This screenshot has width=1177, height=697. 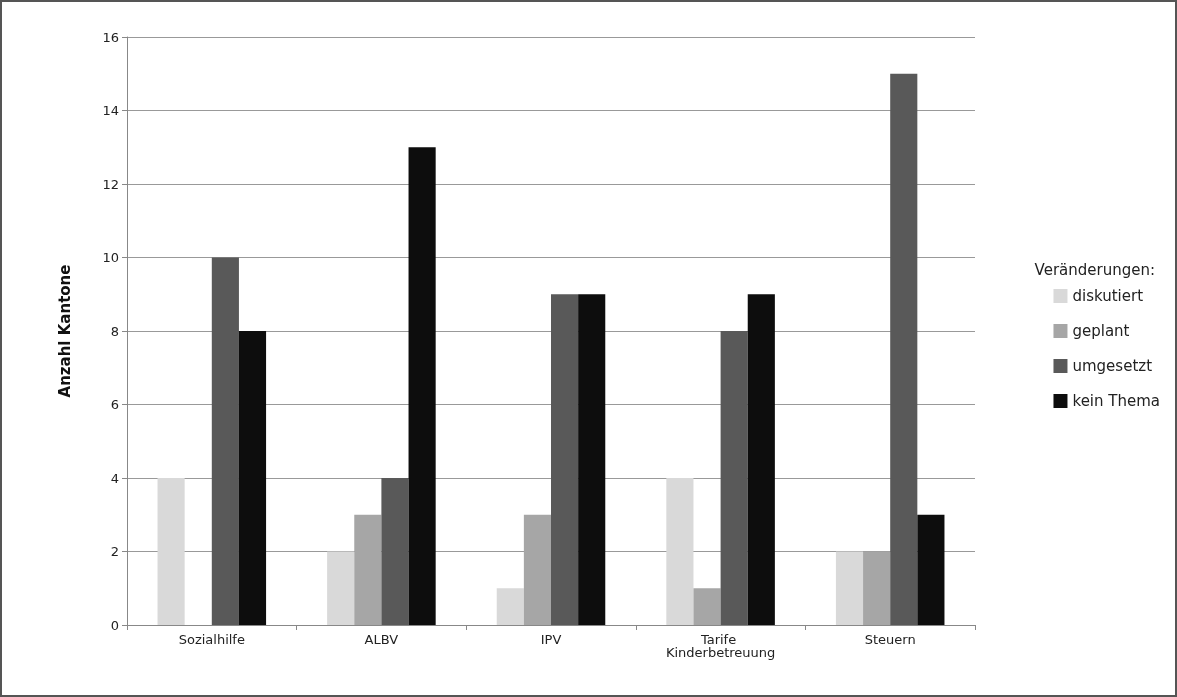 I want to click on y-tick-label: 6, so click(x=114, y=404).